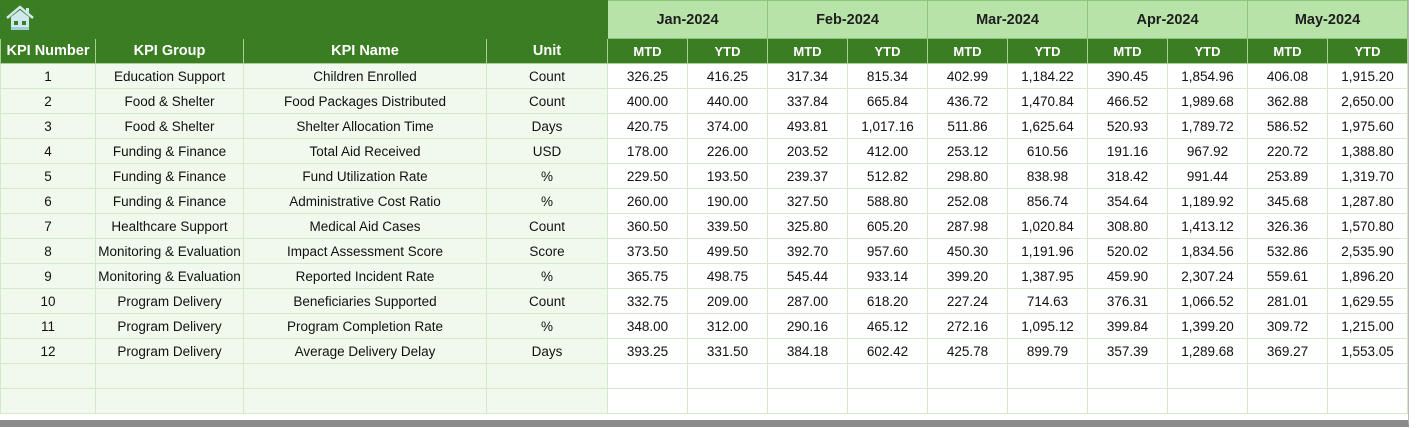 The image size is (1424, 428). Describe the element at coordinates (1047, 201) in the screenshot. I see `ytd-cell: 856.74` at that location.